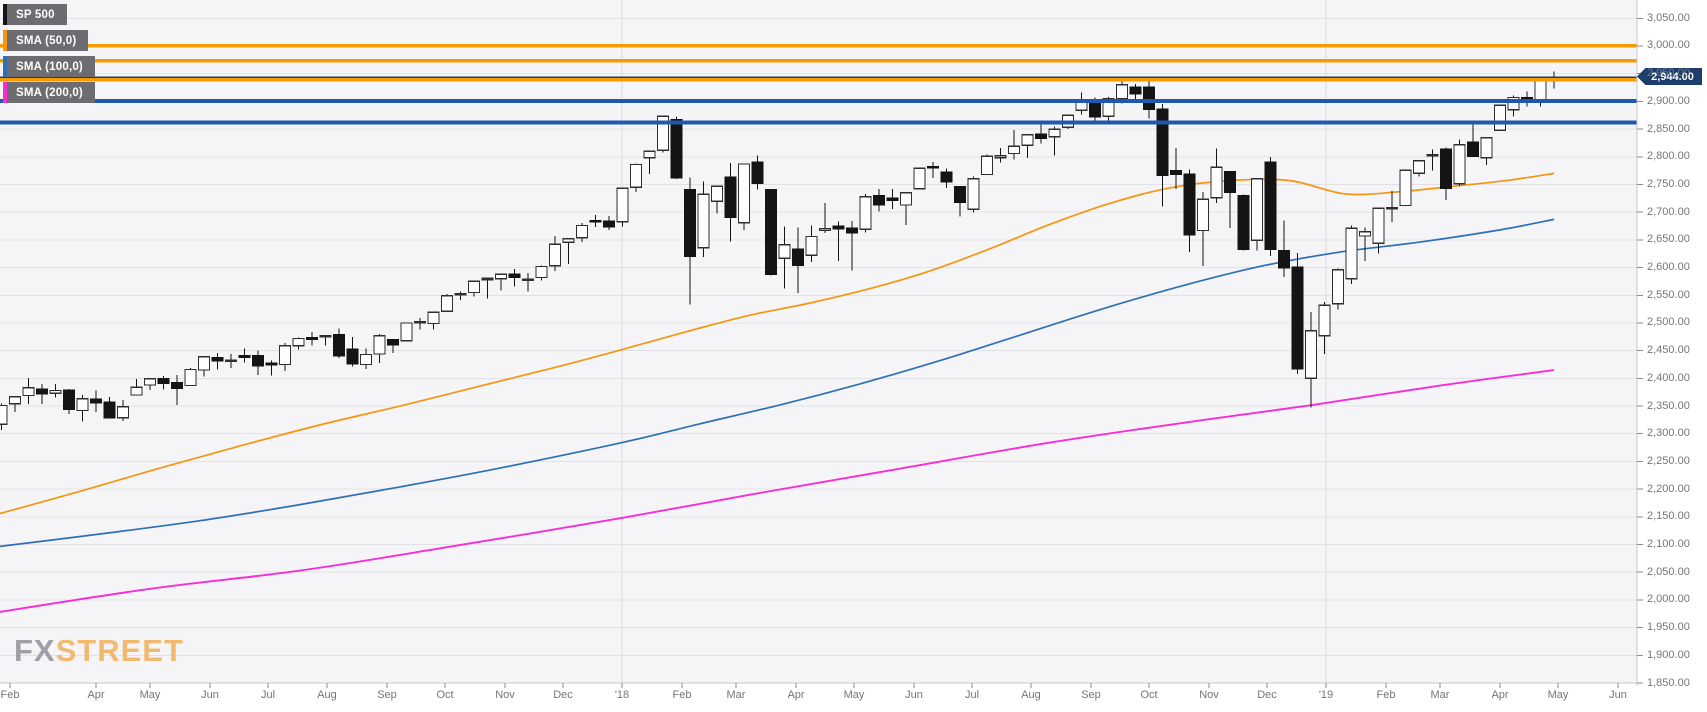 Image resolution: width=1707 pixels, height=712 pixels. Describe the element at coordinates (1326, 695) in the screenshot. I see `x-axis-label: '19` at that location.